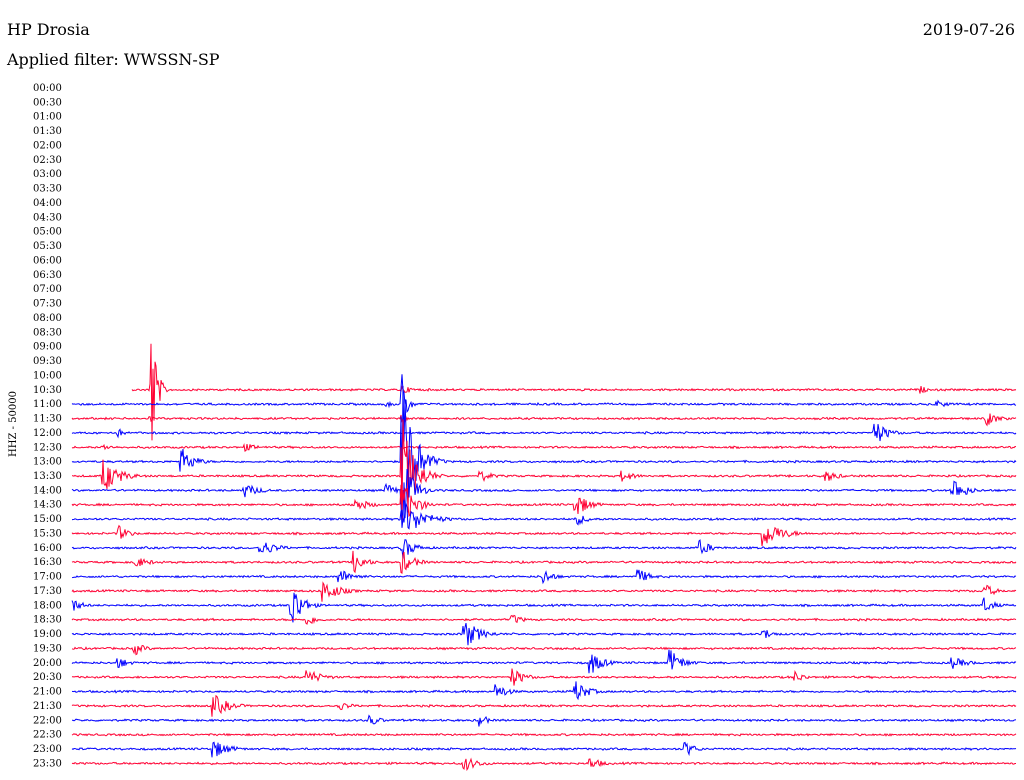 This screenshot has height=780, width=1024. I want to click on channel-axis-label: HHZ - 50000, so click(13, 424).